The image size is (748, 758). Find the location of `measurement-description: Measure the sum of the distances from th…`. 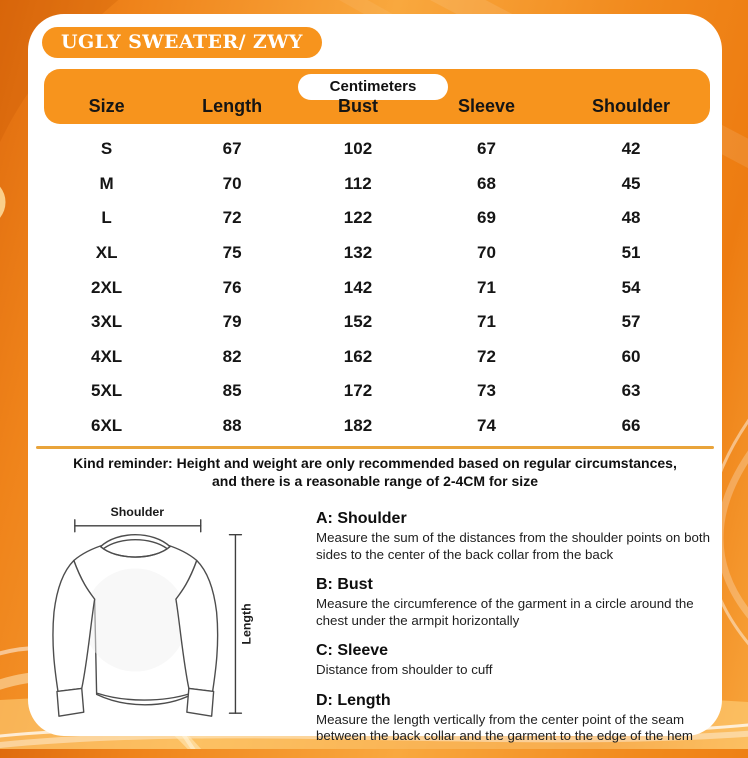

measurement-description: Measure the sum of the distances from th… is located at coordinates (513, 546).